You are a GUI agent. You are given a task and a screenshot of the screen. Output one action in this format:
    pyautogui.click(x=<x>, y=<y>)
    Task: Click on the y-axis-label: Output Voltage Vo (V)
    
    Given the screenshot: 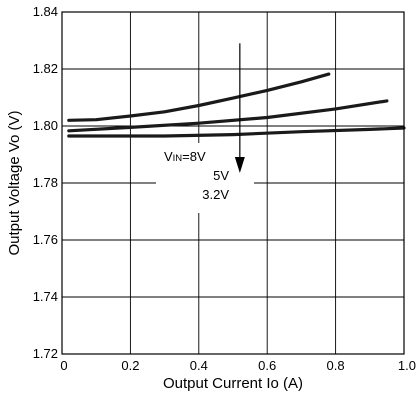 What is the action you would take?
    pyautogui.click(x=14, y=182)
    